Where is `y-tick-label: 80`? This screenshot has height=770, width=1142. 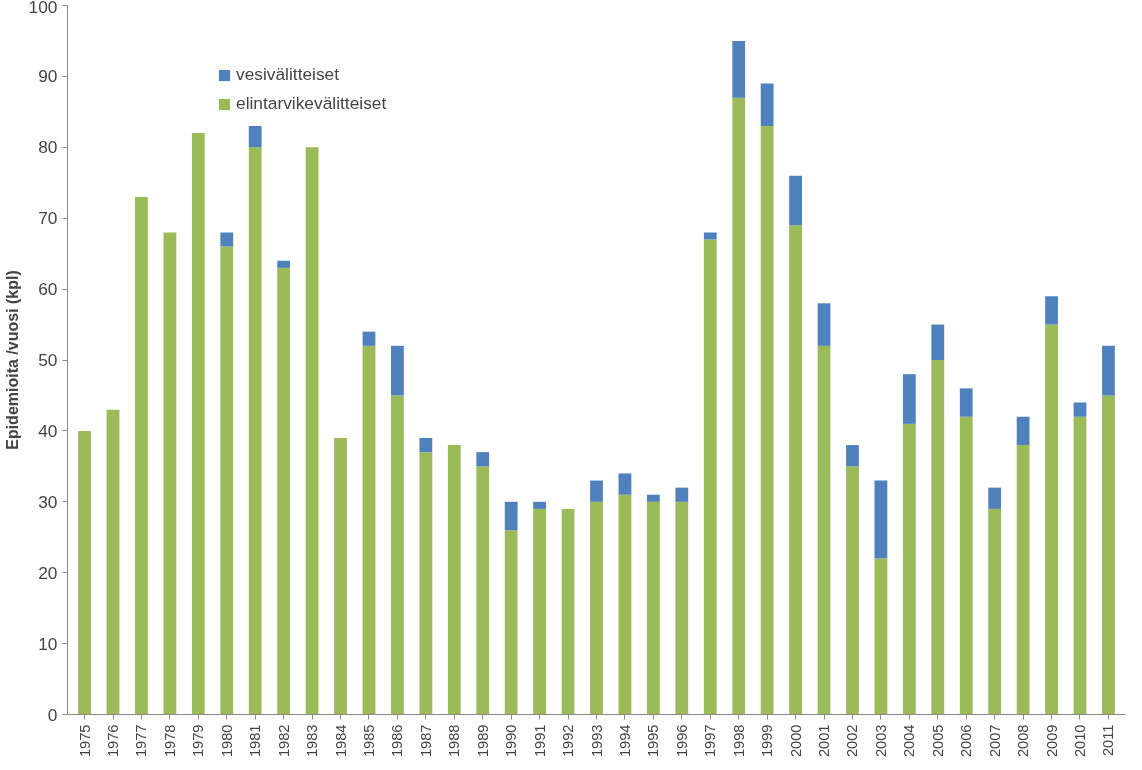
y-tick-label: 80 is located at coordinates (48, 147).